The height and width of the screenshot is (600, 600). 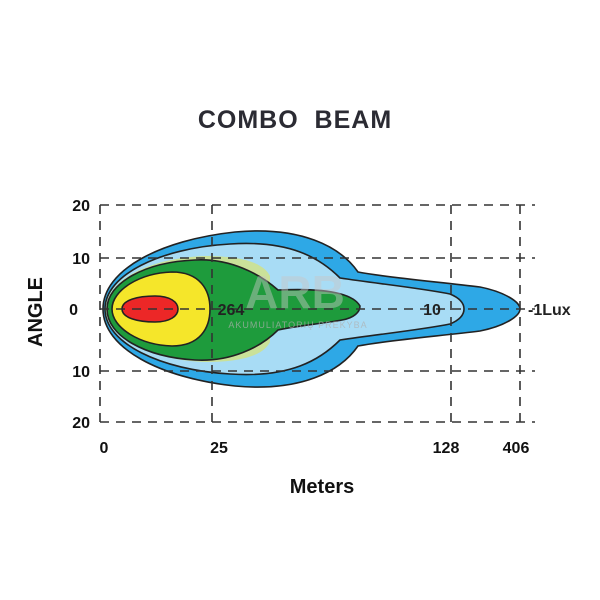 I want to click on x-tick-128: 128, so click(x=446, y=448).